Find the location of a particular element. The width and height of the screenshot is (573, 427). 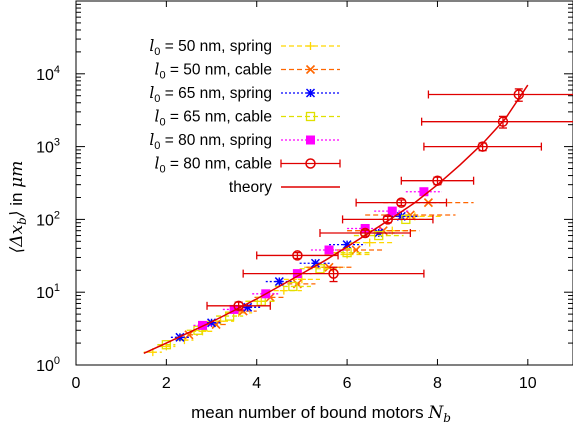

y-tick-label: 10⁰ is located at coordinates (48, 365).